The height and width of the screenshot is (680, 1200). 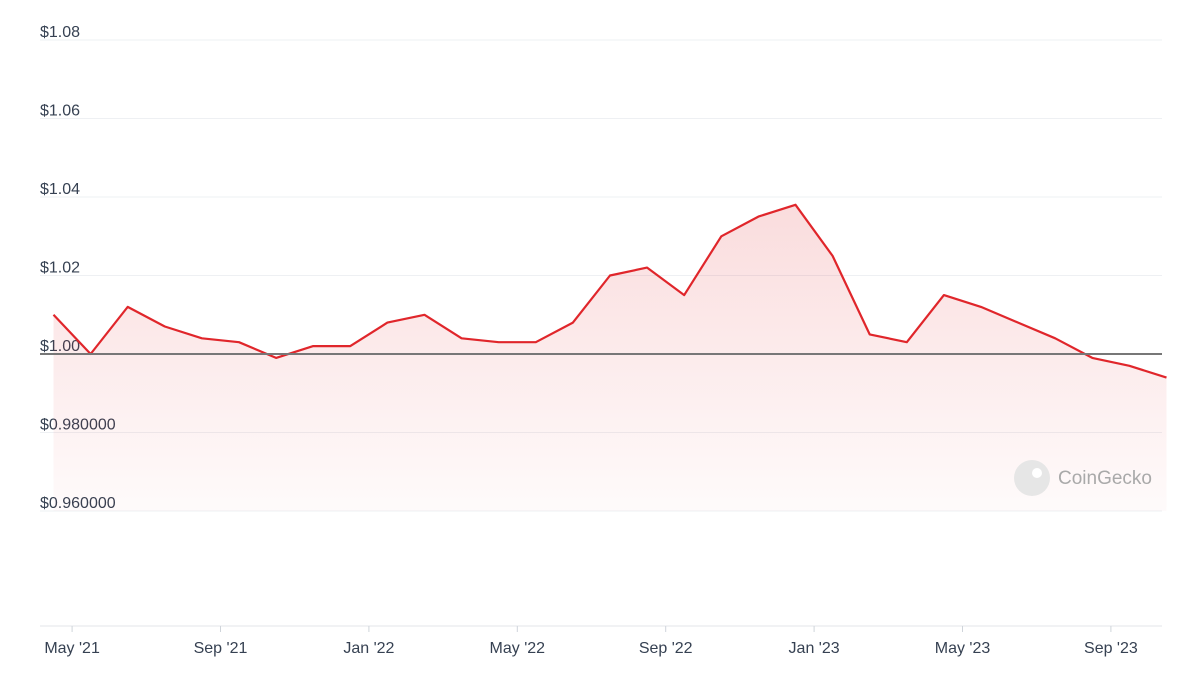 What do you see at coordinates (1111, 648) in the screenshot?
I see `x-tick-label: Sep '23` at bounding box center [1111, 648].